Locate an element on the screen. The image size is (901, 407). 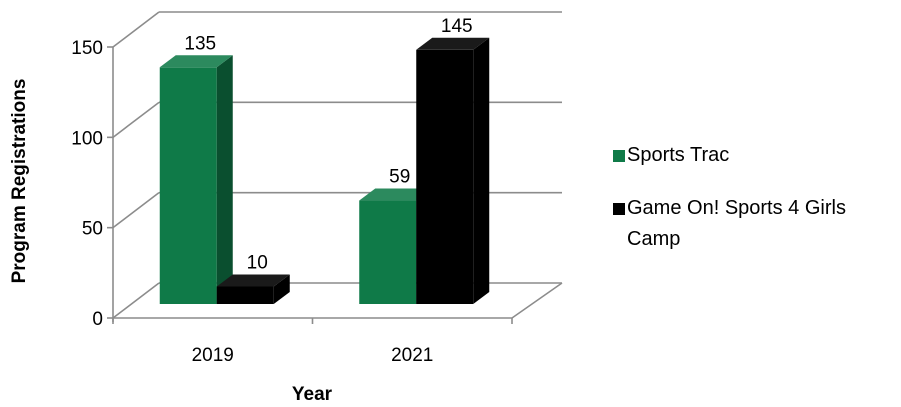
bar-game-on-sports-4-girls-camp-2021 is located at coordinates (452, 171).